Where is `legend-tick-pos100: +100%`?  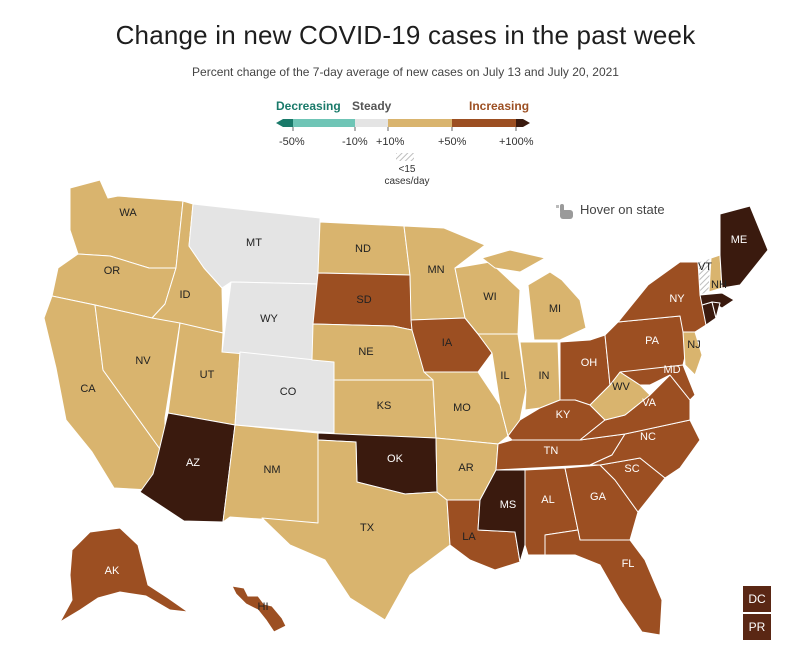 legend-tick-pos100: +100% is located at coordinates (516, 142).